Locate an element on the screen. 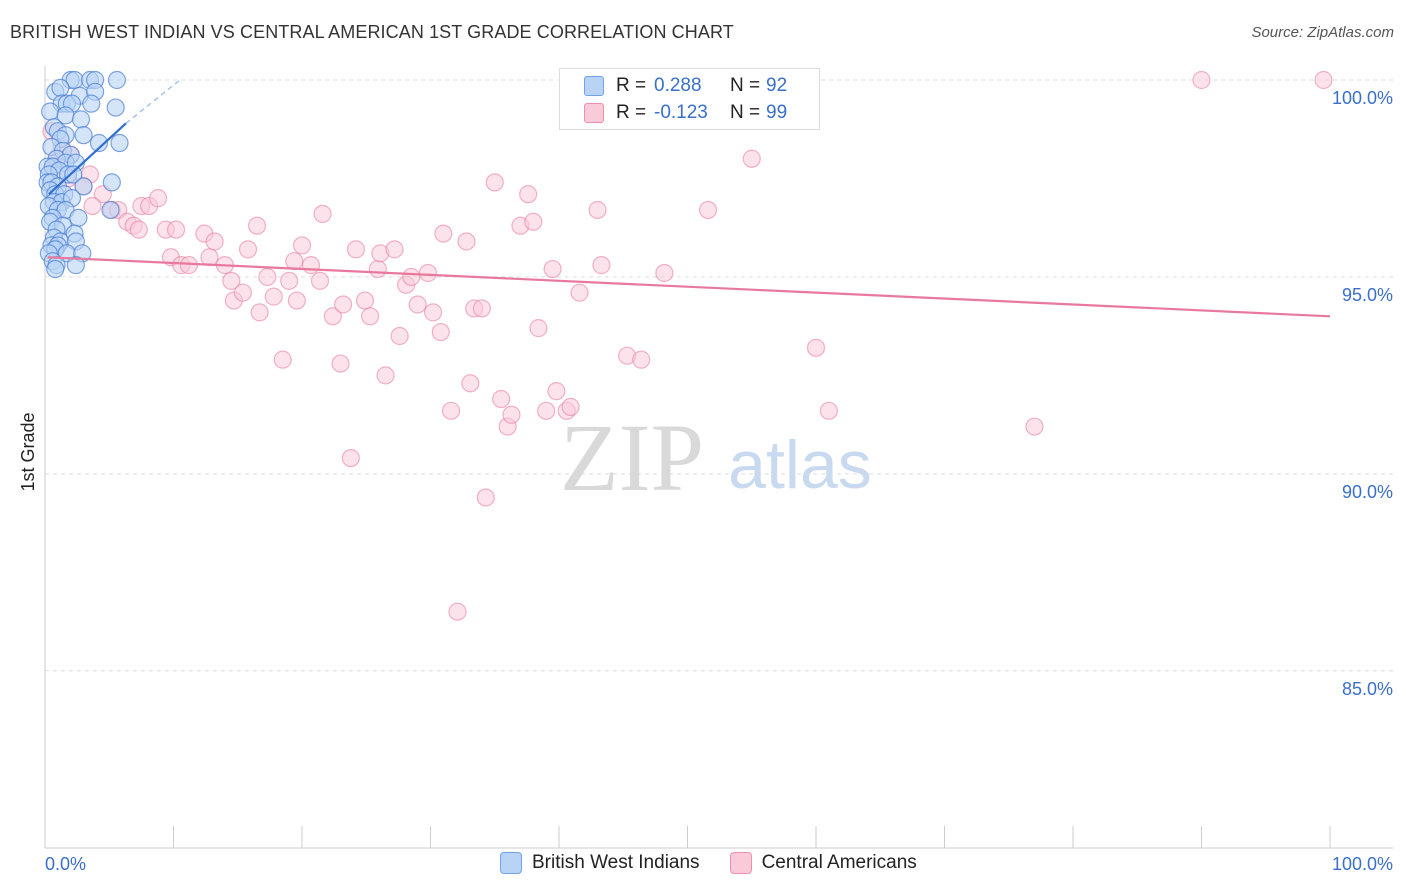 The width and height of the screenshot is (1406, 892). legend-r-value: 0.288 is located at coordinates (678, 85).